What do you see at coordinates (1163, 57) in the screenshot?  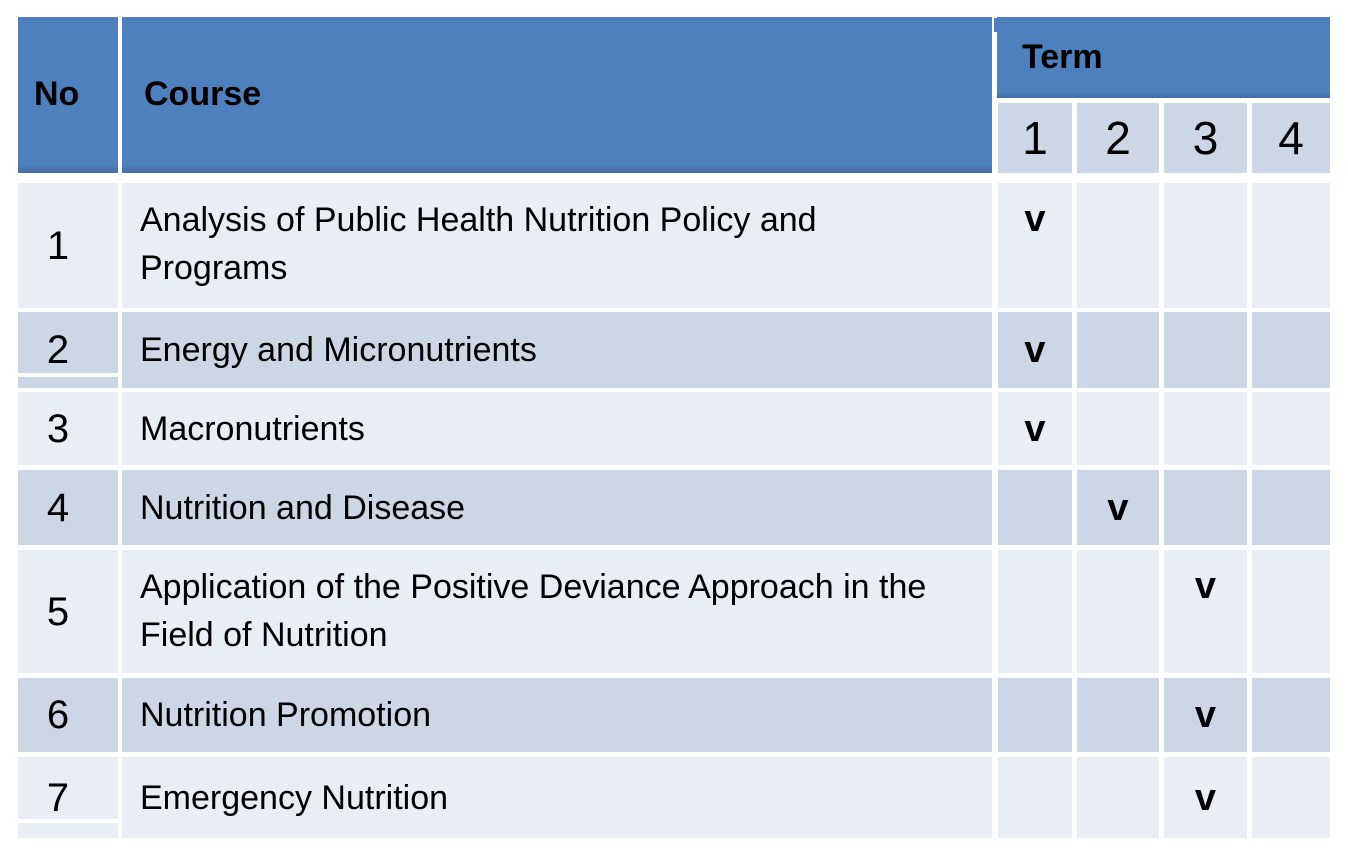 I see `header-term-cell: Term` at bounding box center [1163, 57].